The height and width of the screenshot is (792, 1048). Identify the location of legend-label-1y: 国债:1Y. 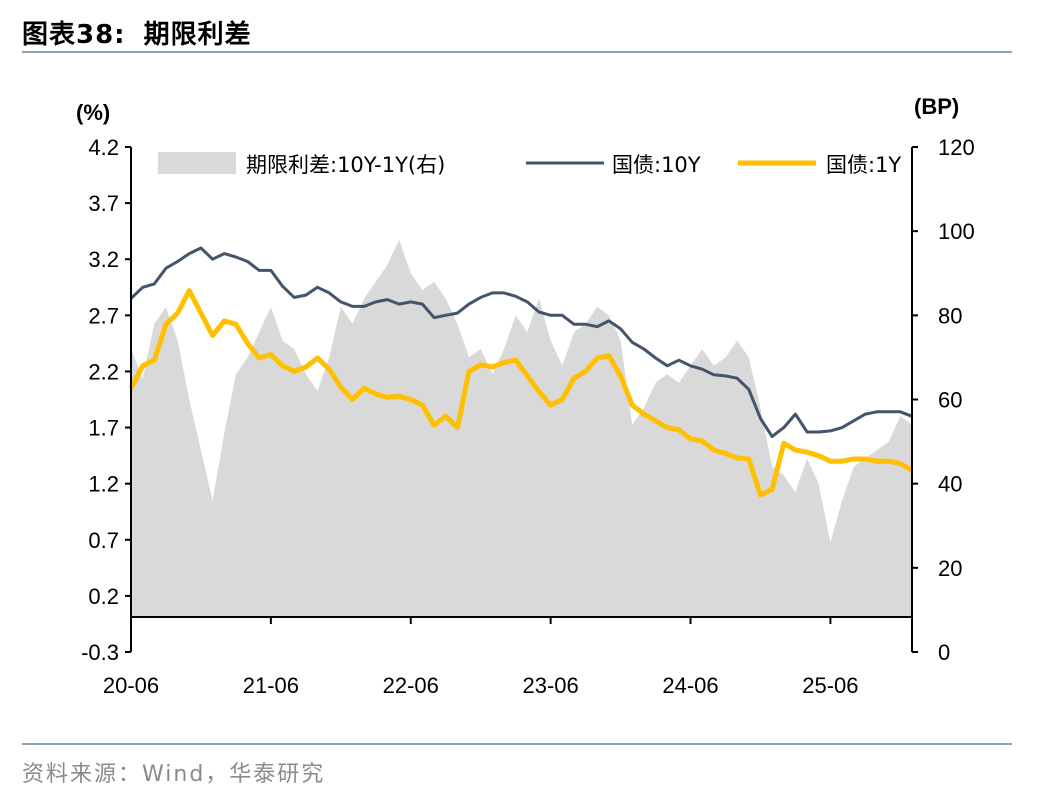
(863, 165).